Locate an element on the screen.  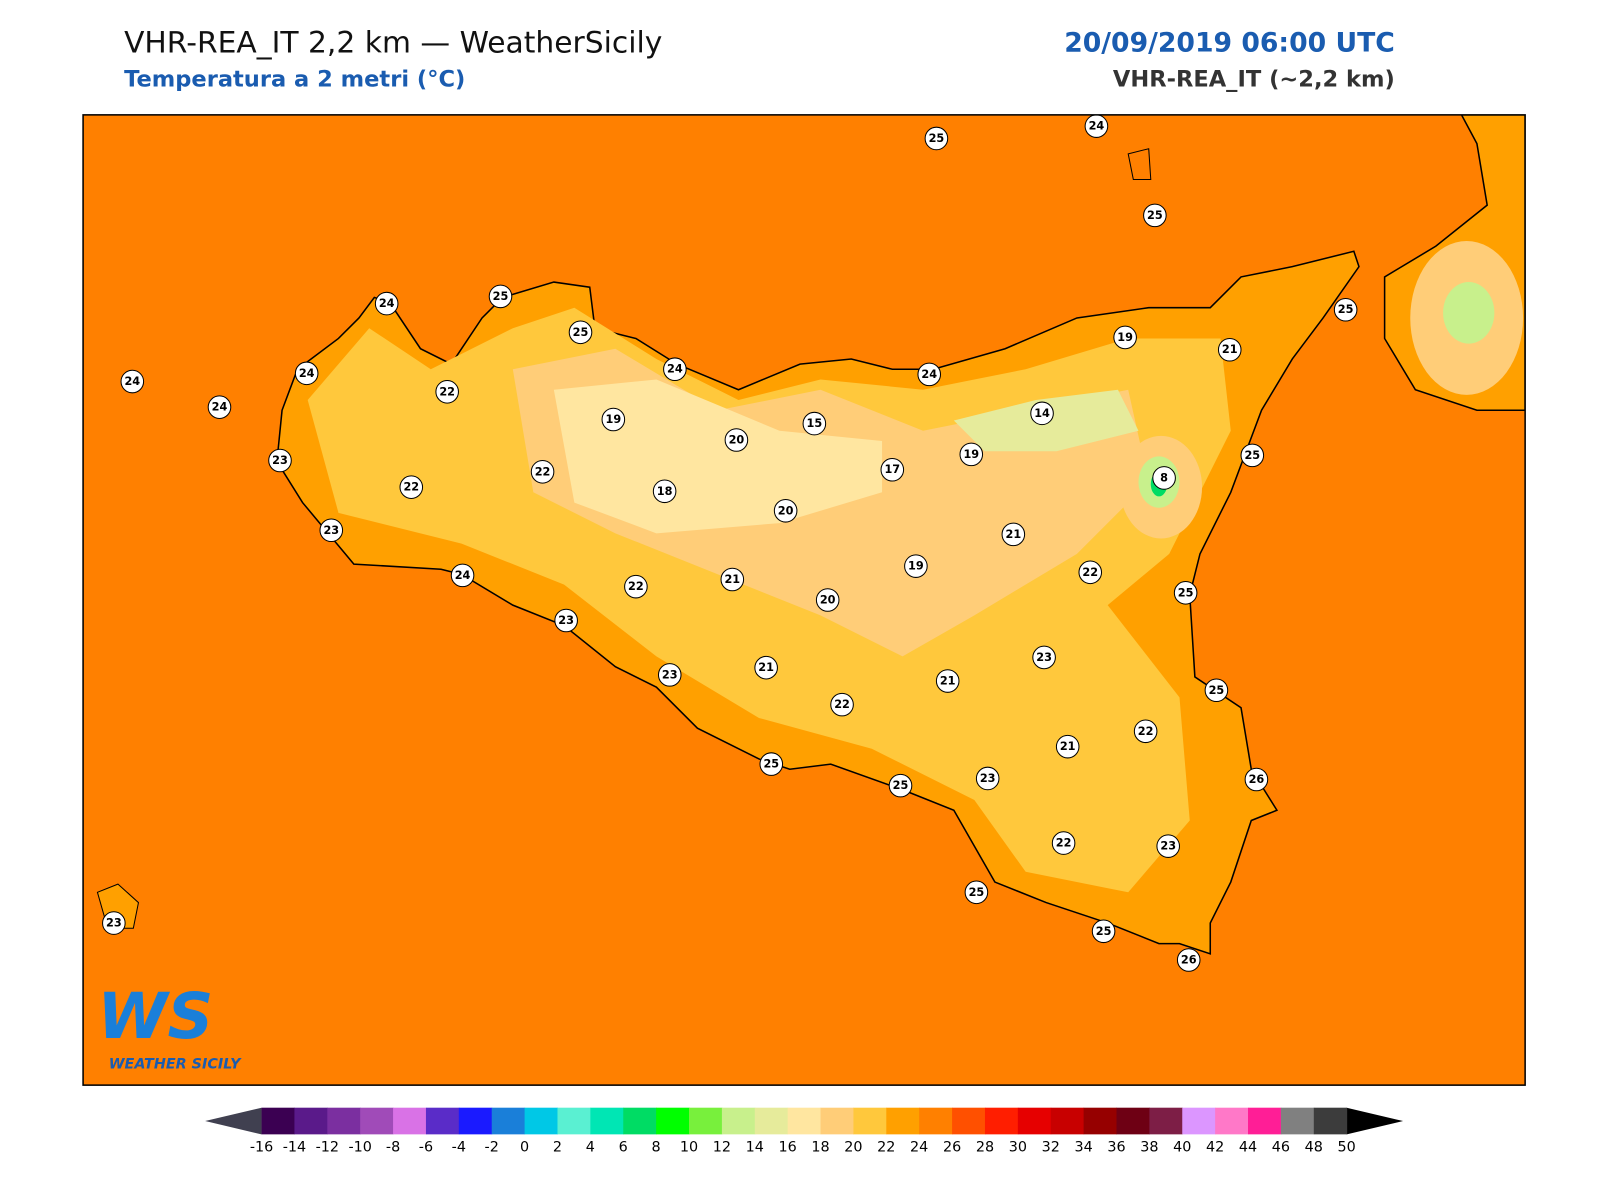
station-value: 17 is located at coordinates (892, 469).